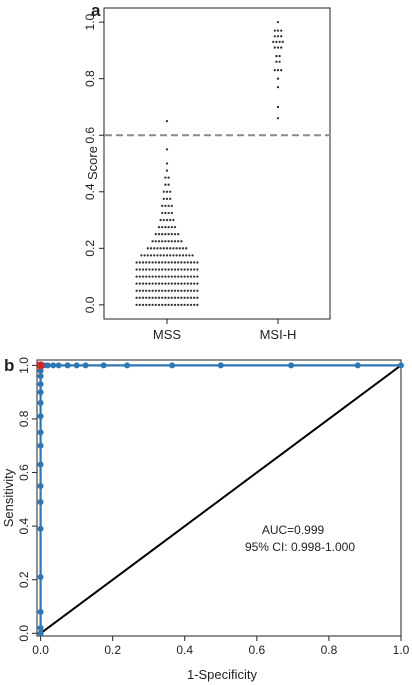 Image resolution: width=412 pixels, height=685 pixels. What do you see at coordinates (293, 530) in the screenshot?
I see `auc-annotation: AUC=0.999` at bounding box center [293, 530].